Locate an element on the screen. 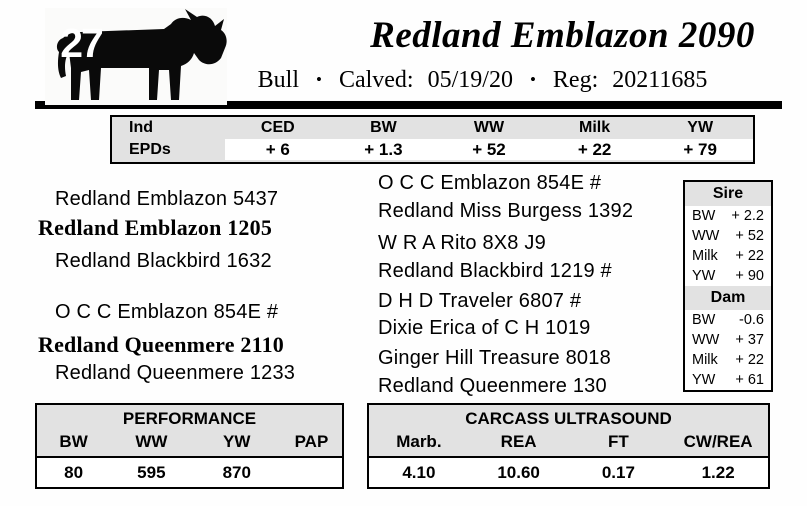 This screenshot has height=506, width=807. carcass-column-headers: Marb. REA FT CW/REA is located at coordinates (568, 444).